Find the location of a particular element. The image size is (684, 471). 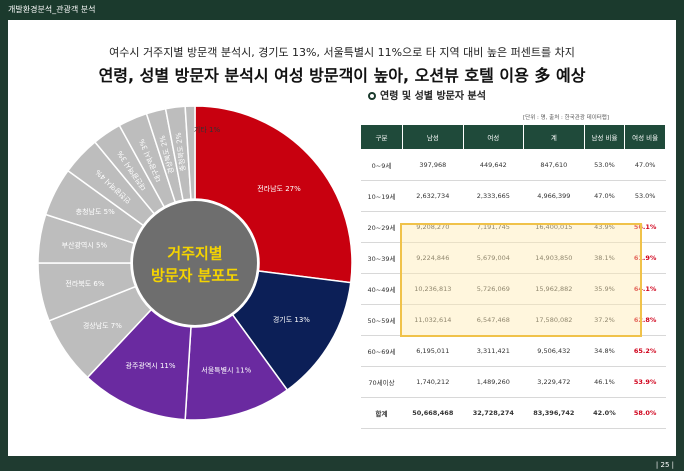

table-cell: 0~9세 is located at coordinates (381, 165).